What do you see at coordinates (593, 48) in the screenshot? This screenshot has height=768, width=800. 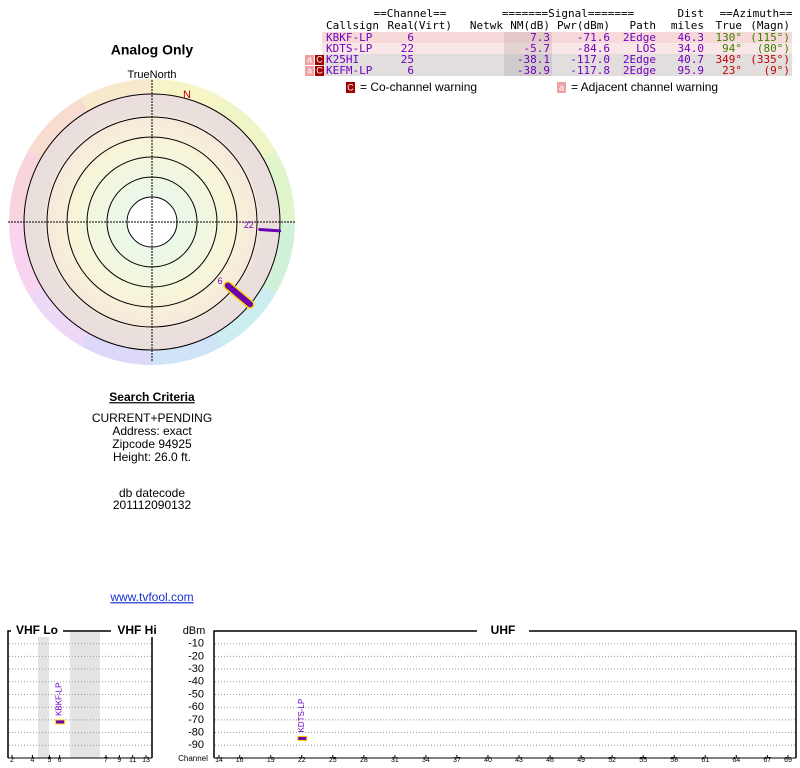 I see `cell-pwr: -84.6` at bounding box center [593, 48].